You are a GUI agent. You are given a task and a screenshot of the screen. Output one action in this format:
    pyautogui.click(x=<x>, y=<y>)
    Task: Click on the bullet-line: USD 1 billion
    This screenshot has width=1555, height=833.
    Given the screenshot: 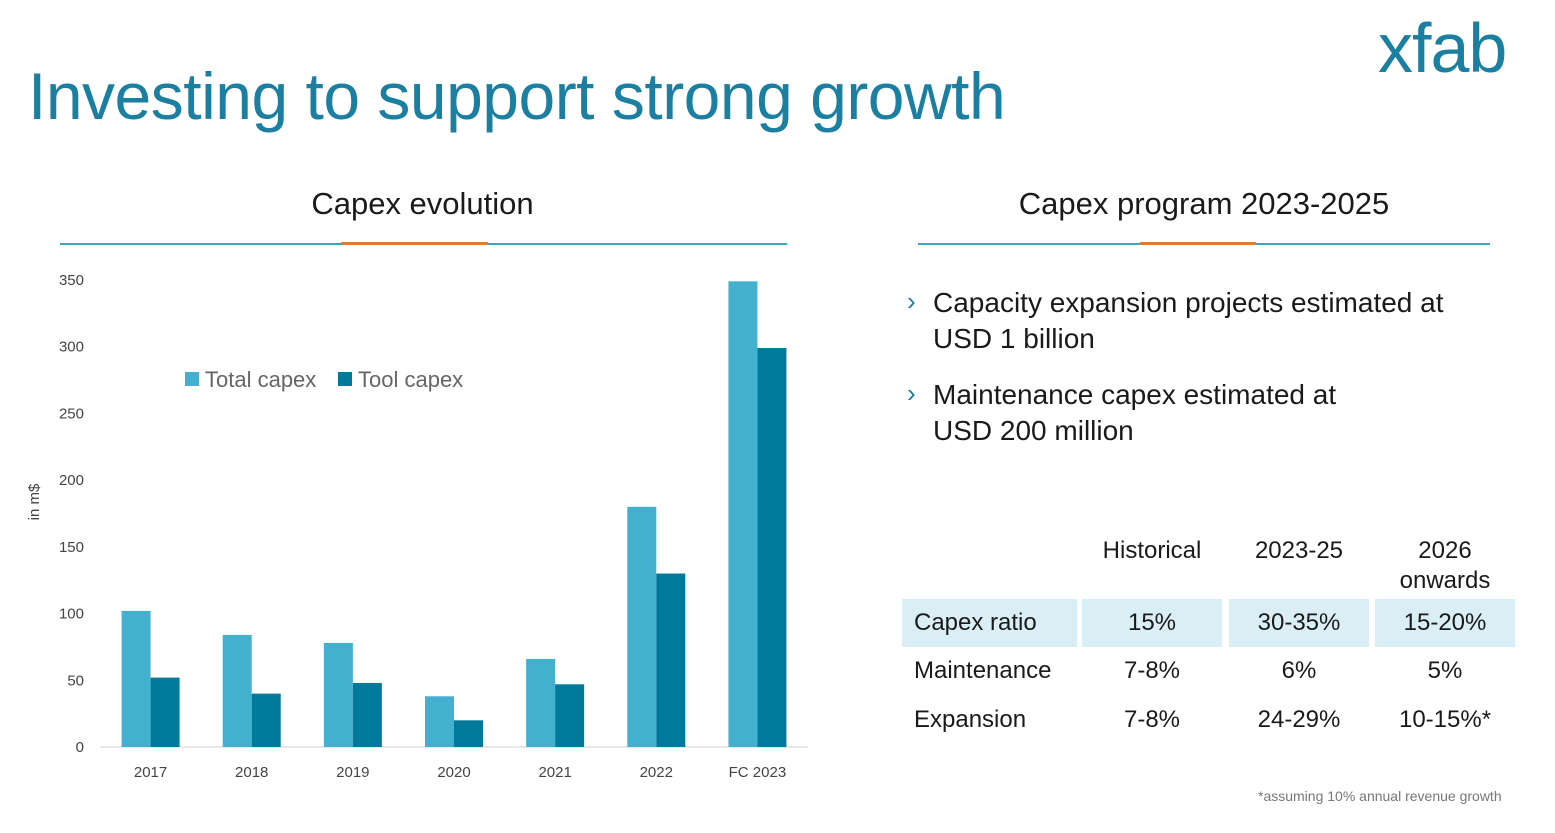 What is the action you would take?
    pyautogui.click(x=1014, y=338)
    